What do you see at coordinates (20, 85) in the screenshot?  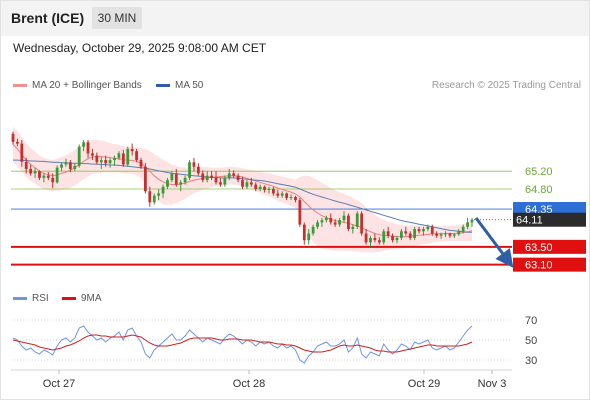 I see `ma20-swatch` at bounding box center [20, 85].